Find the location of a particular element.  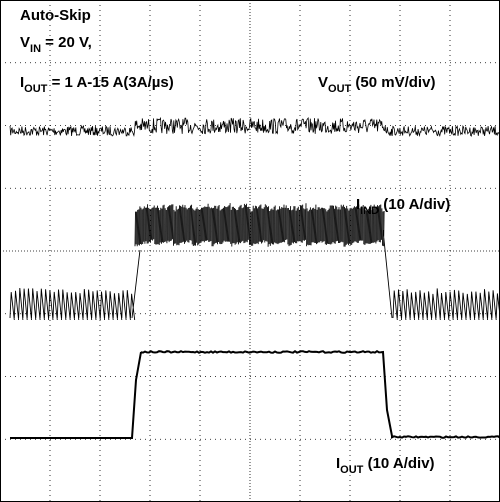

vin-label: VIN = 20 V, is located at coordinates (56, 44).